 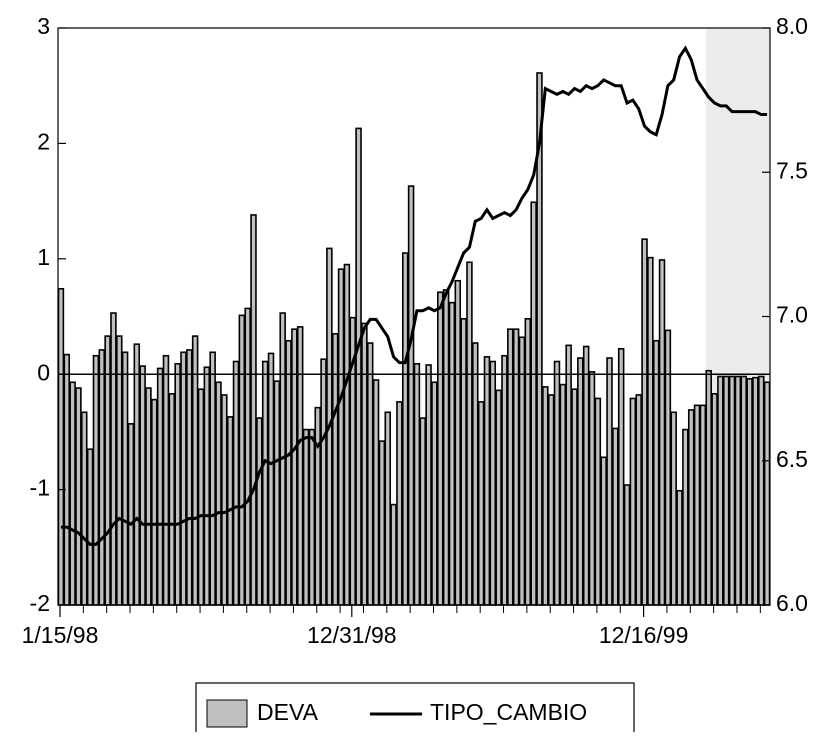 What do you see at coordinates (43, 141) in the screenshot?
I see `y-tick-label: 2` at bounding box center [43, 141].